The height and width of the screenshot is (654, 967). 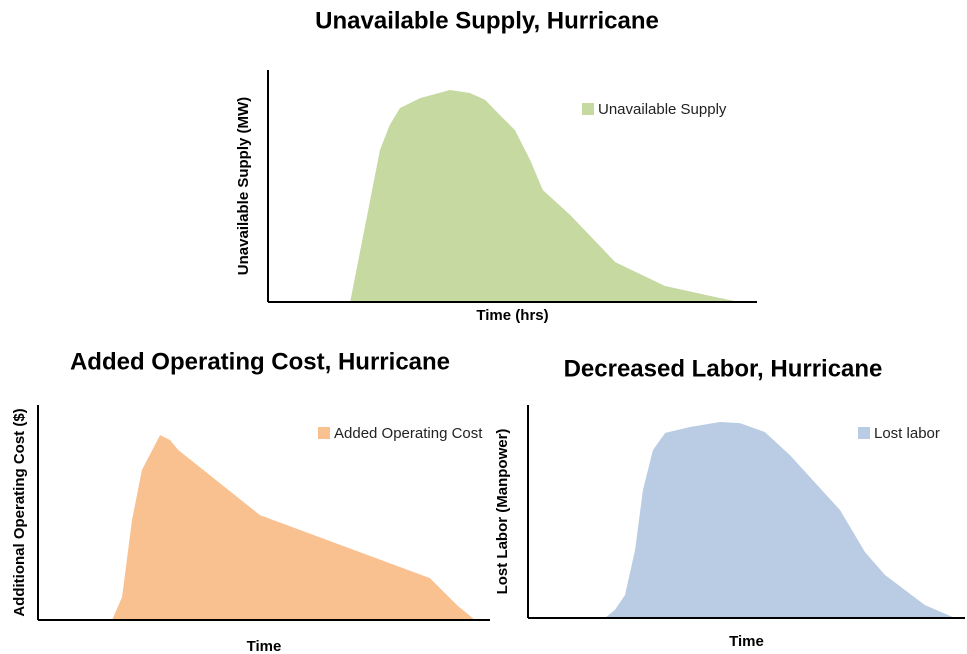 I want to click on legend: Added Operating Cost, so click(x=408, y=433).